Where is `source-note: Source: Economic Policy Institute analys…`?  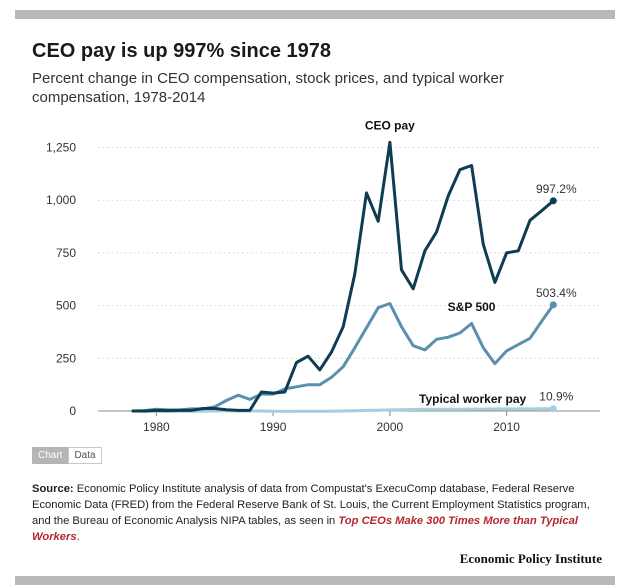 source-note: Source: Economic Policy Institute analys… is located at coordinates (316, 513).